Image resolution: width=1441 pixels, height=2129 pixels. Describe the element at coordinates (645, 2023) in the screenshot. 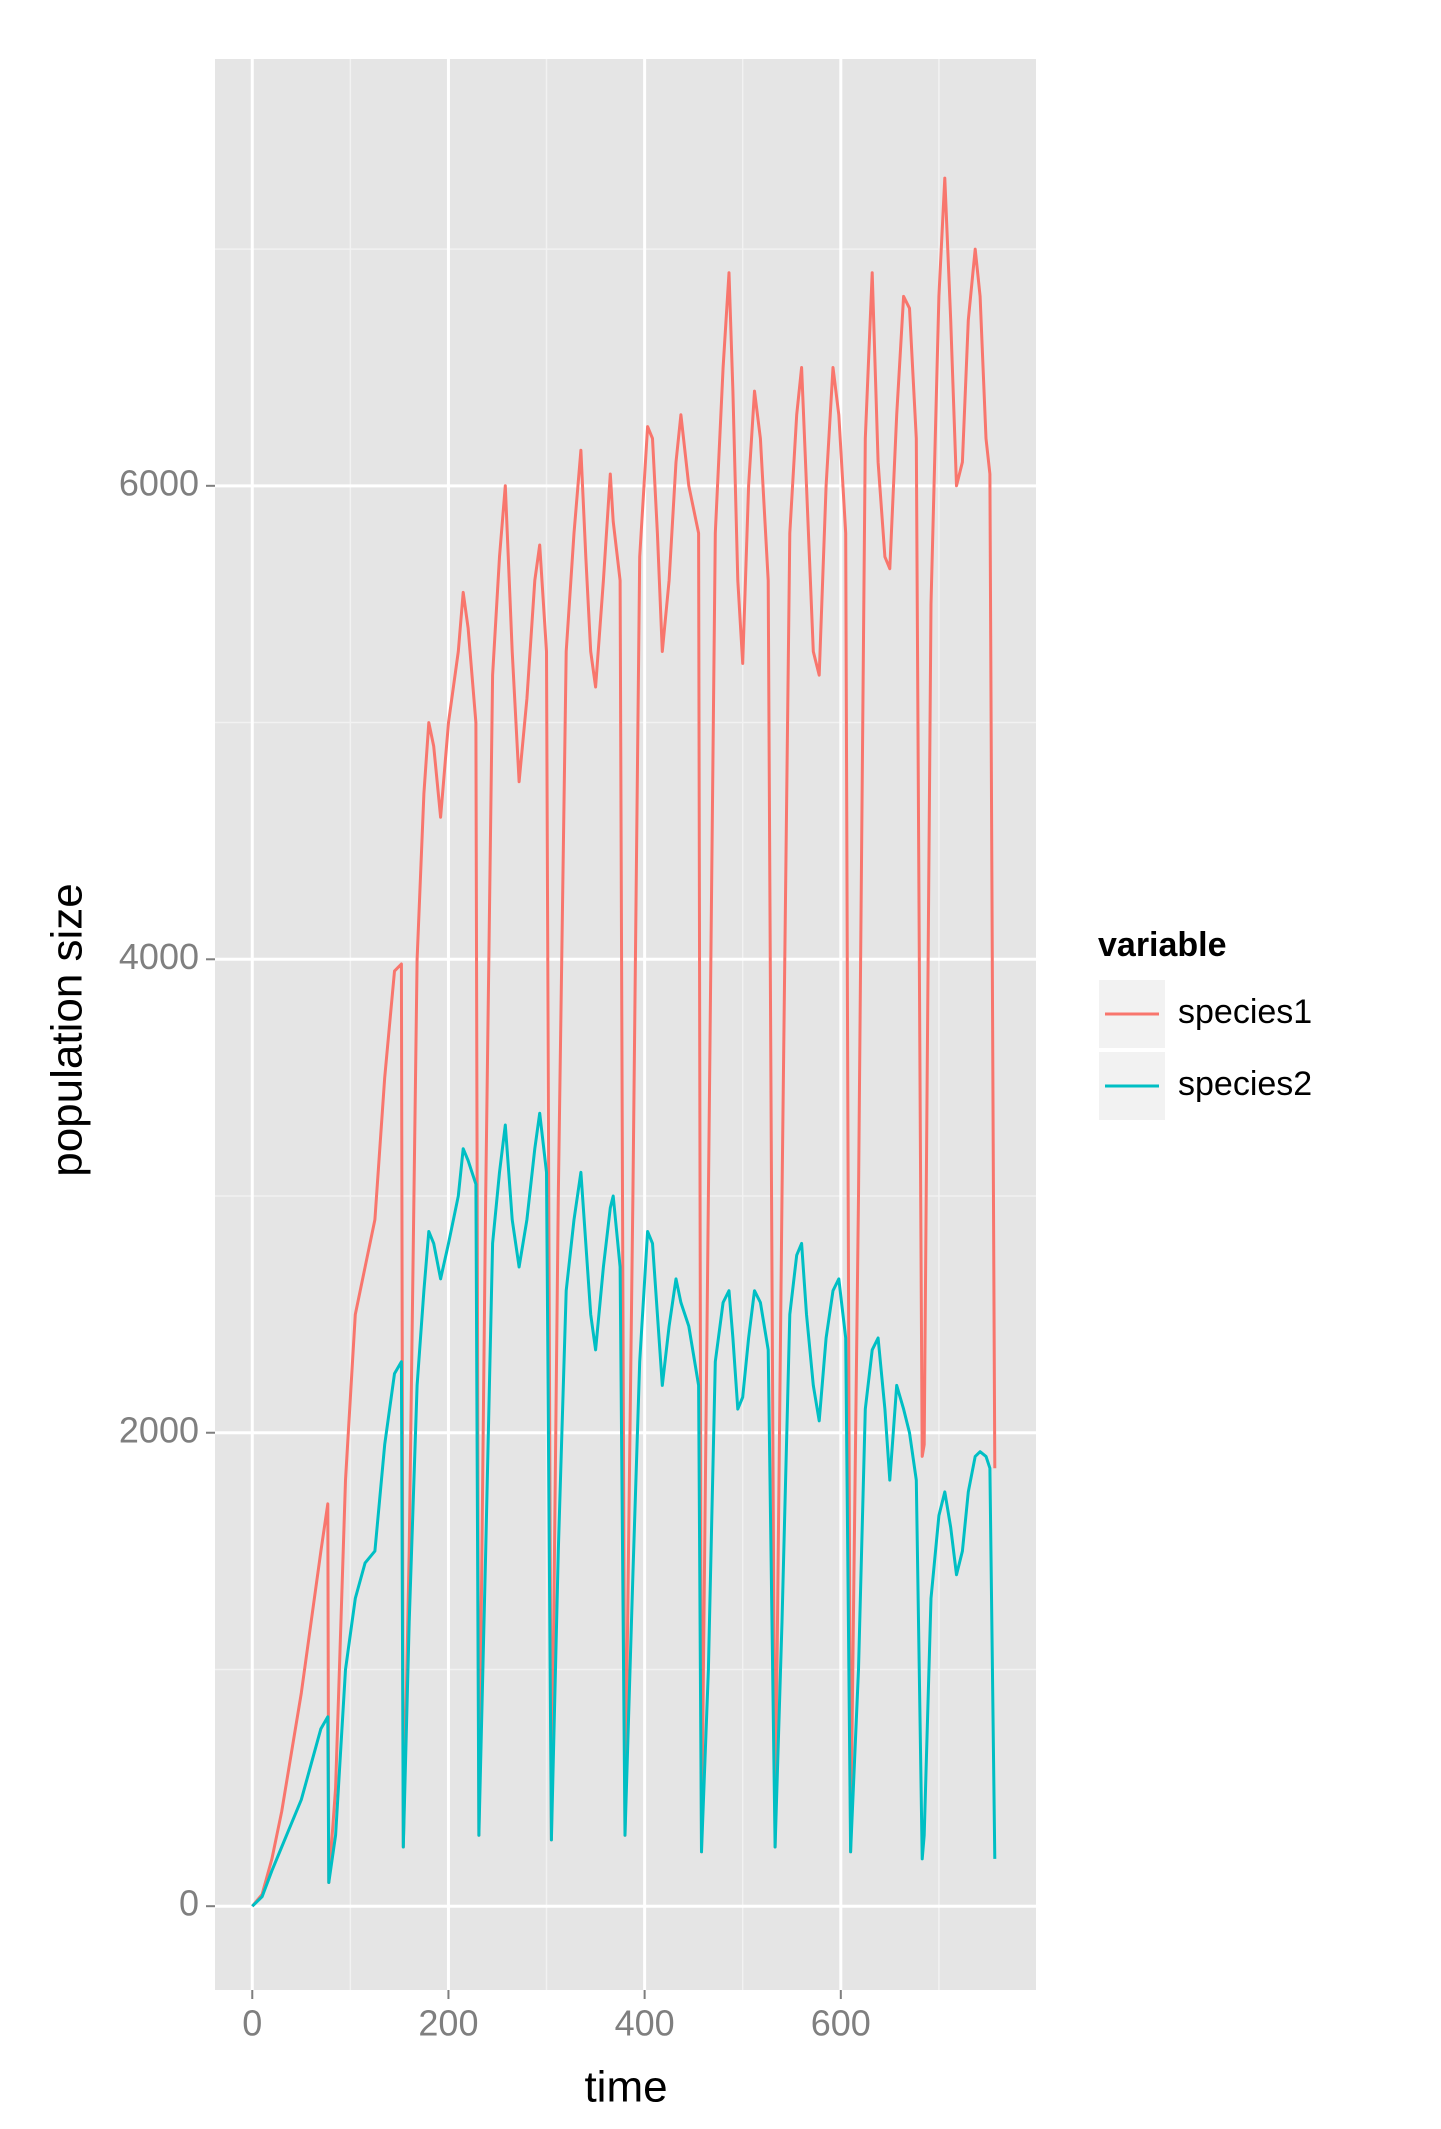

I see `x-tick-label: 400` at that location.